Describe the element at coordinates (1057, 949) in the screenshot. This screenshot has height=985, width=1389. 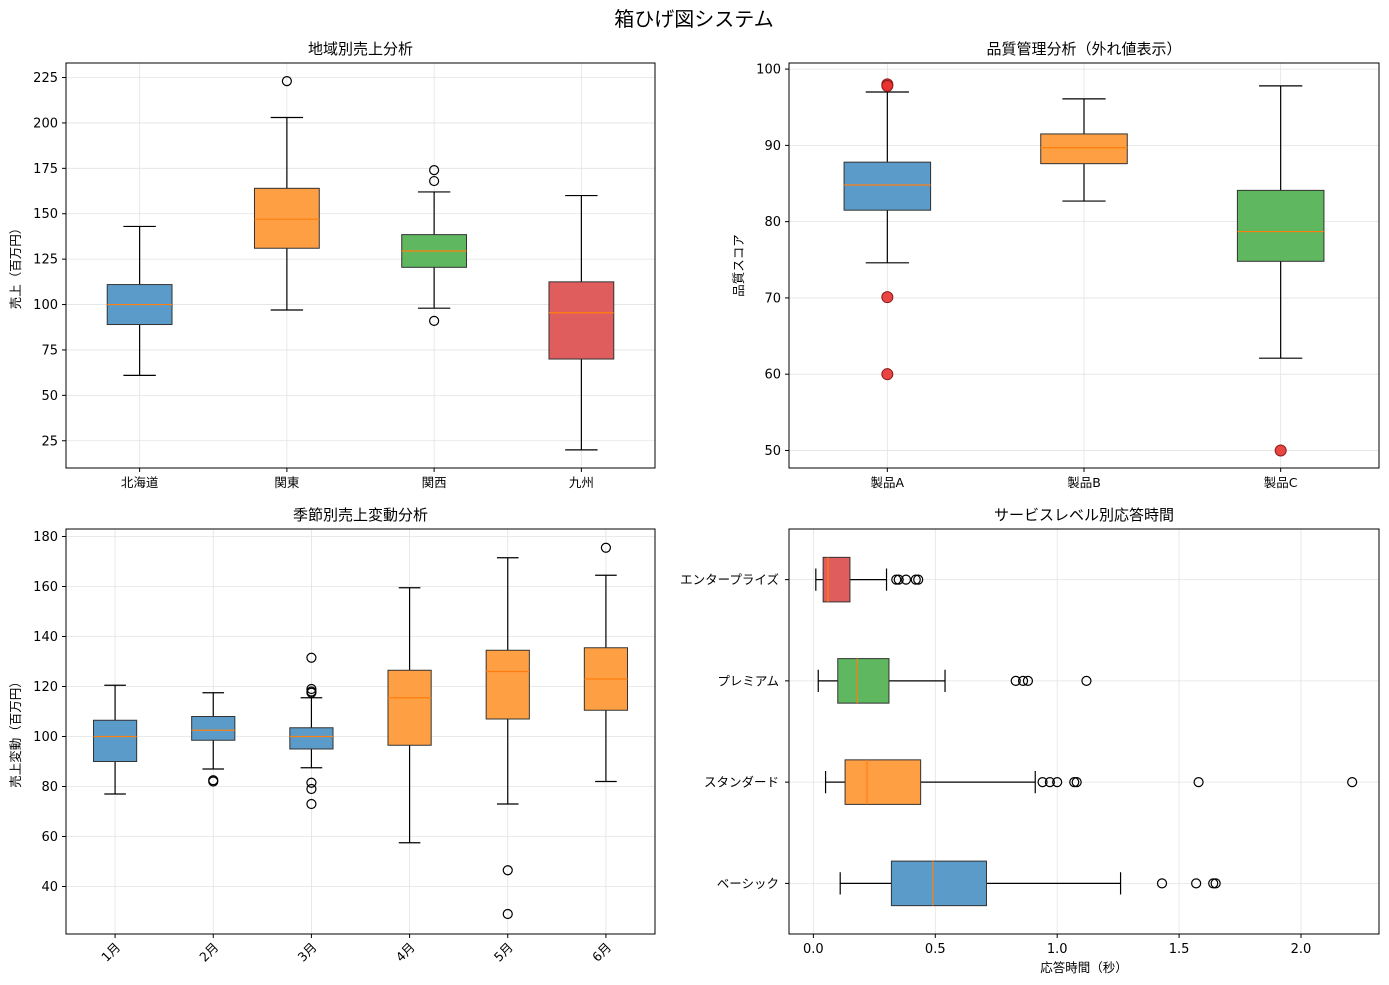
I see `x-tick-label: 1.0` at that location.